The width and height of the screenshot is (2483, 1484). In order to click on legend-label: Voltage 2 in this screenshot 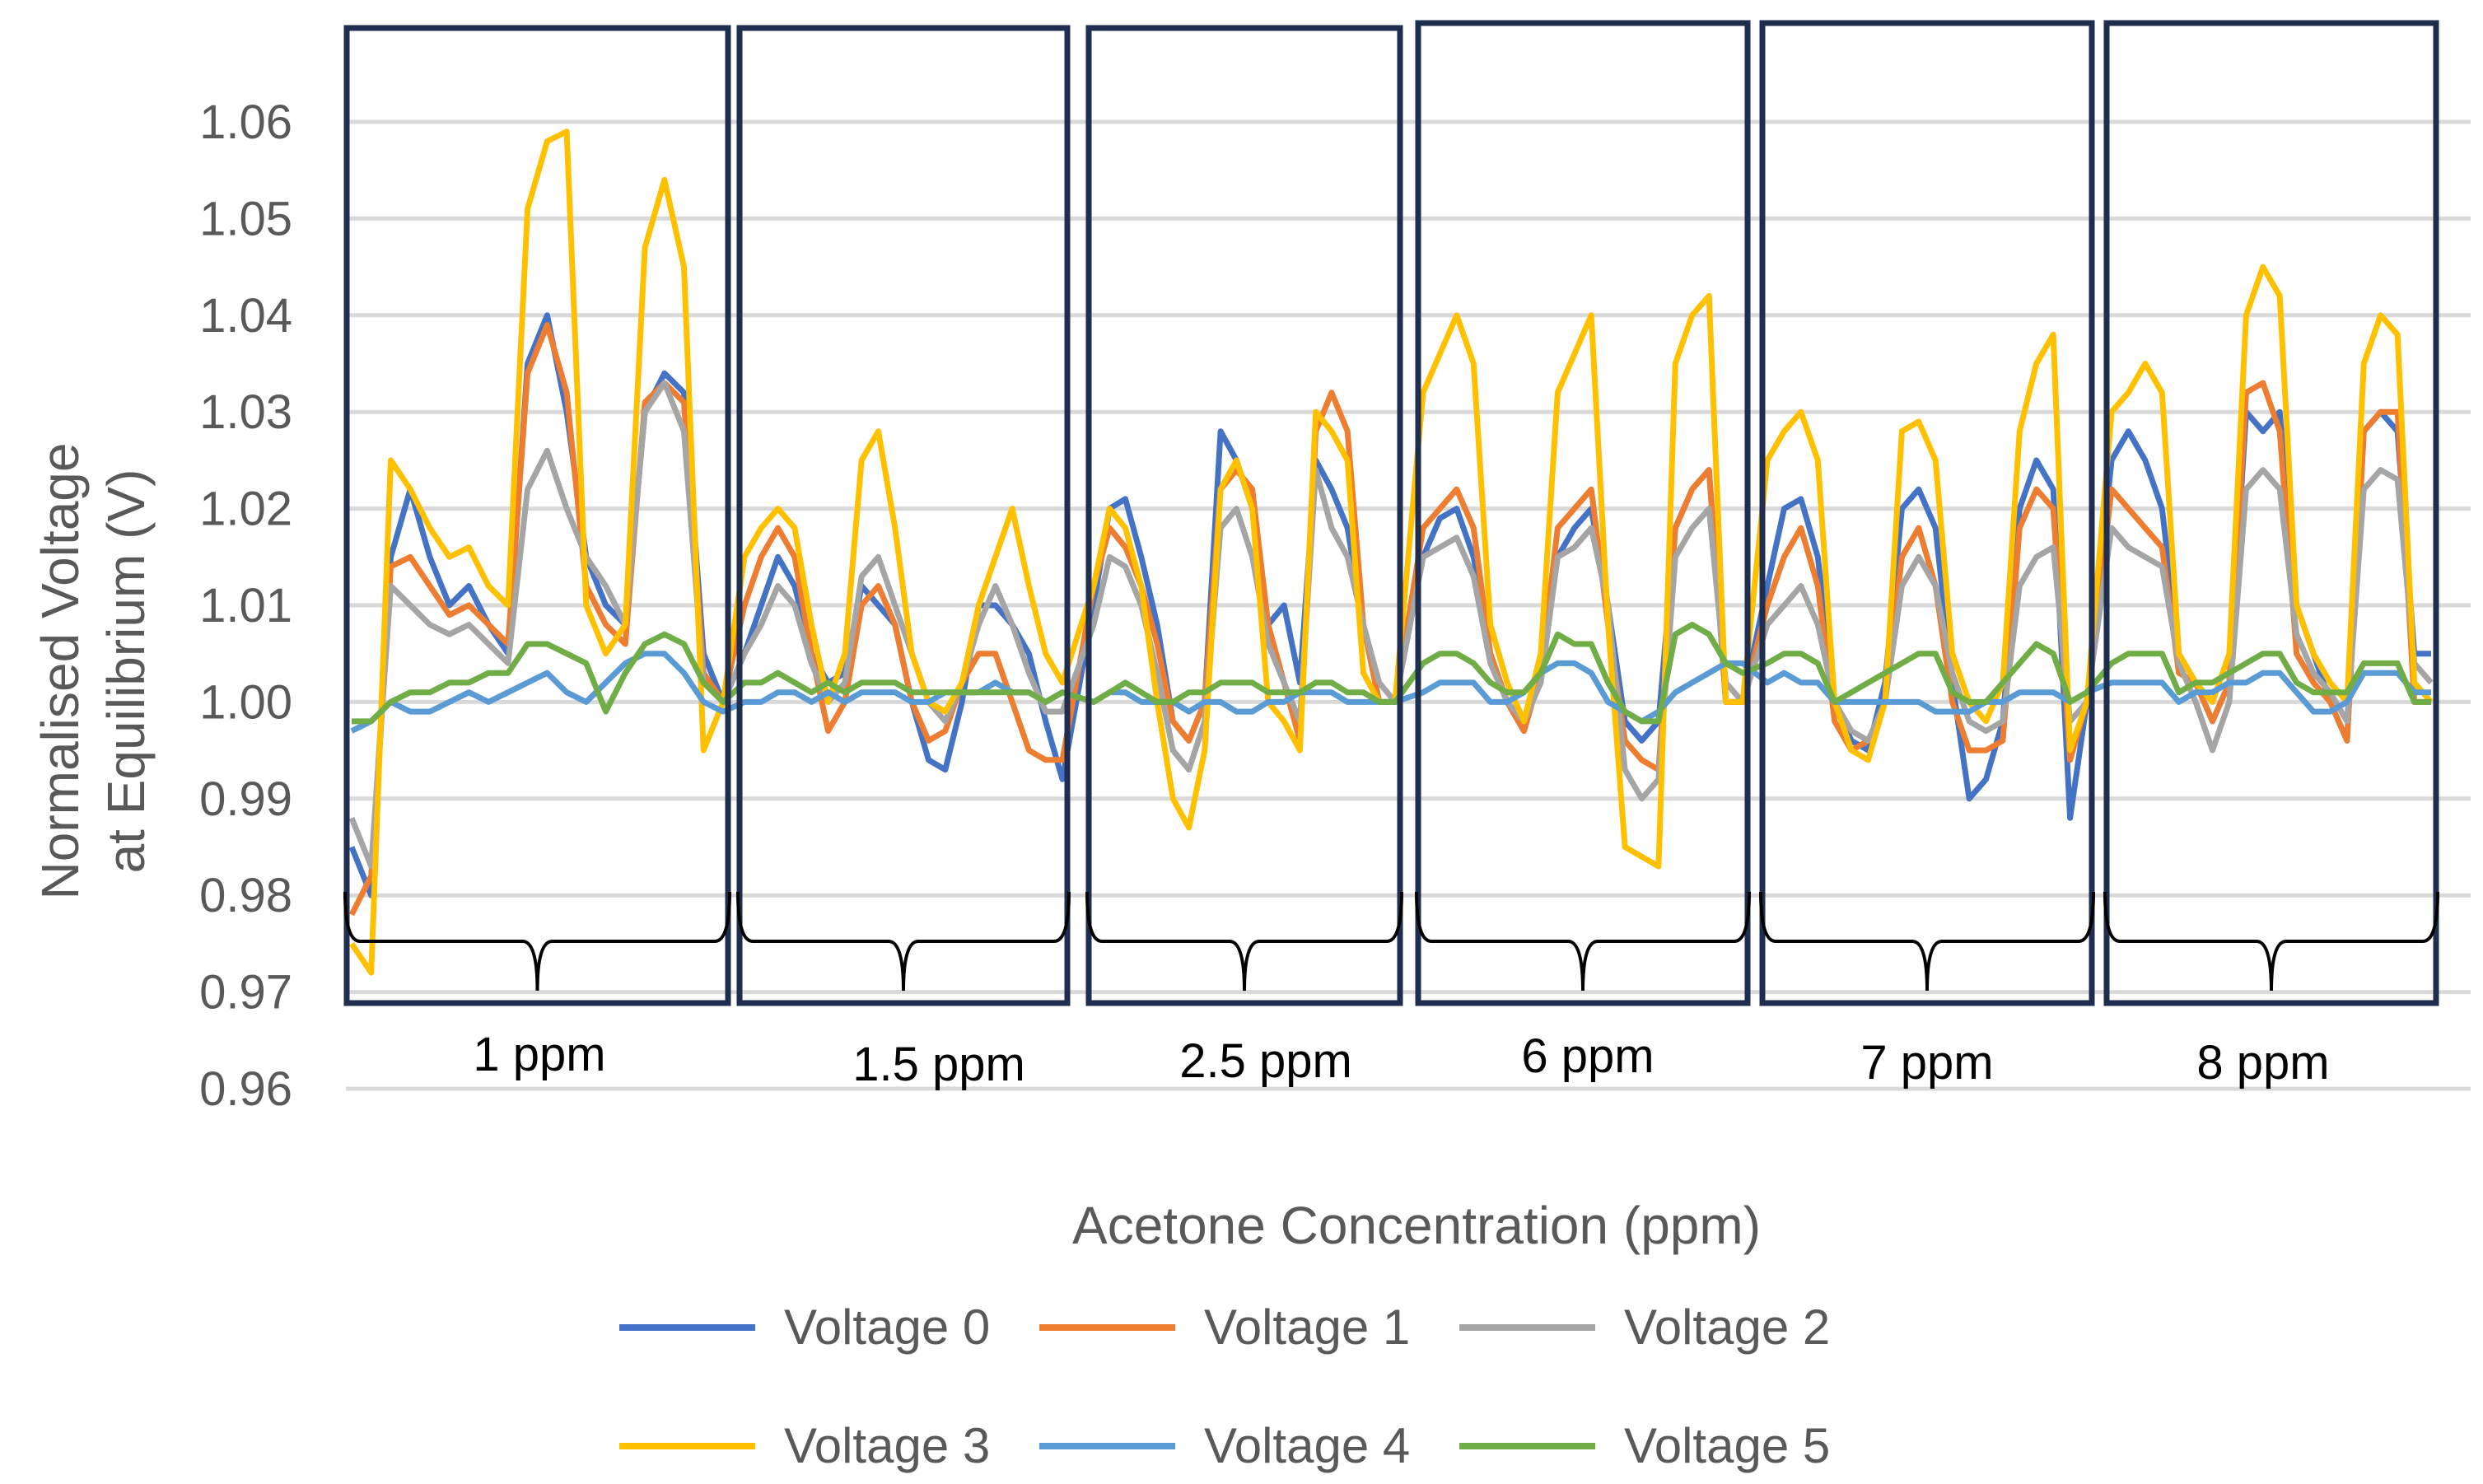, I will do `click(1727, 1327)`.